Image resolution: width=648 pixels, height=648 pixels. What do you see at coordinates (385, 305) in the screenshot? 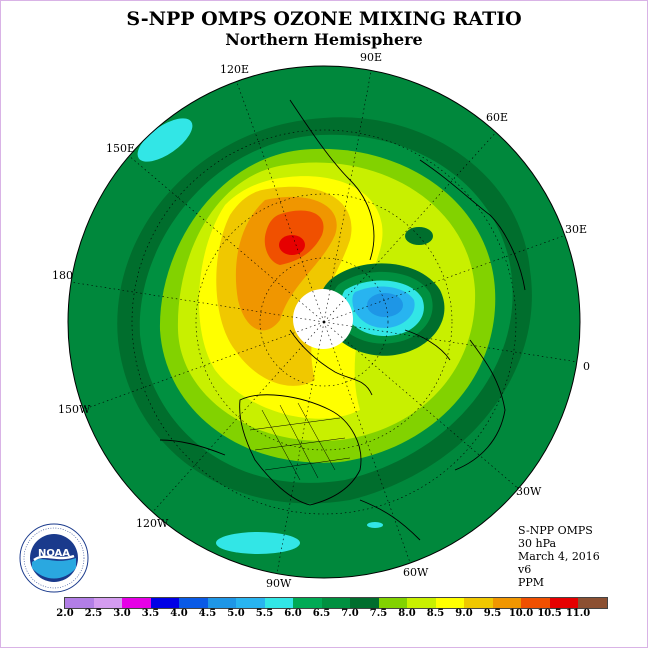
I see `field-blue` at bounding box center [385, 305].